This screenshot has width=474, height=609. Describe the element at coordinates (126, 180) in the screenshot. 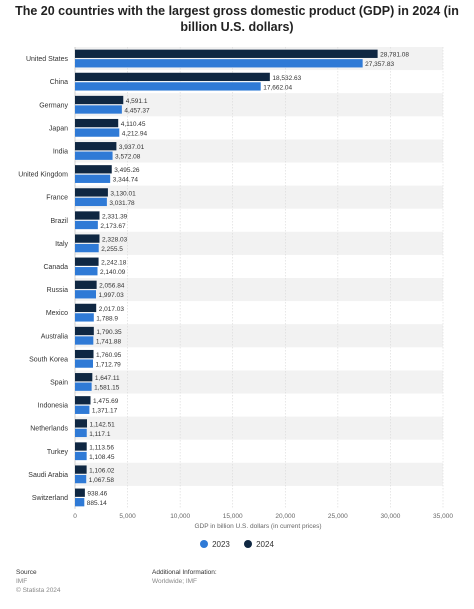

I see `data-label-2023: 3,344.74` at that location.